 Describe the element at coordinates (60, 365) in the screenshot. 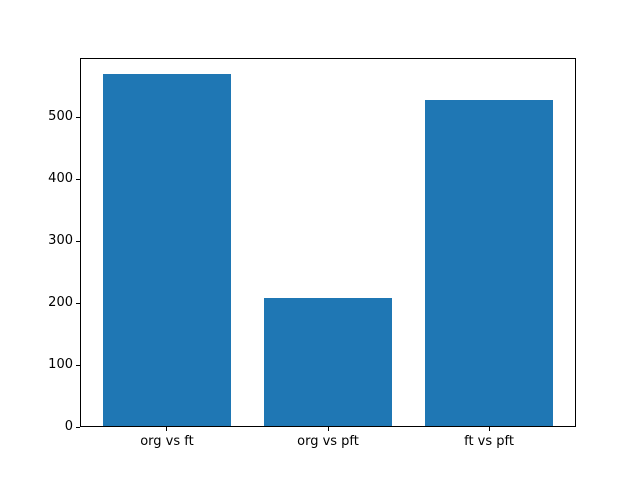

I see `y-tick-label: 100` at that location.